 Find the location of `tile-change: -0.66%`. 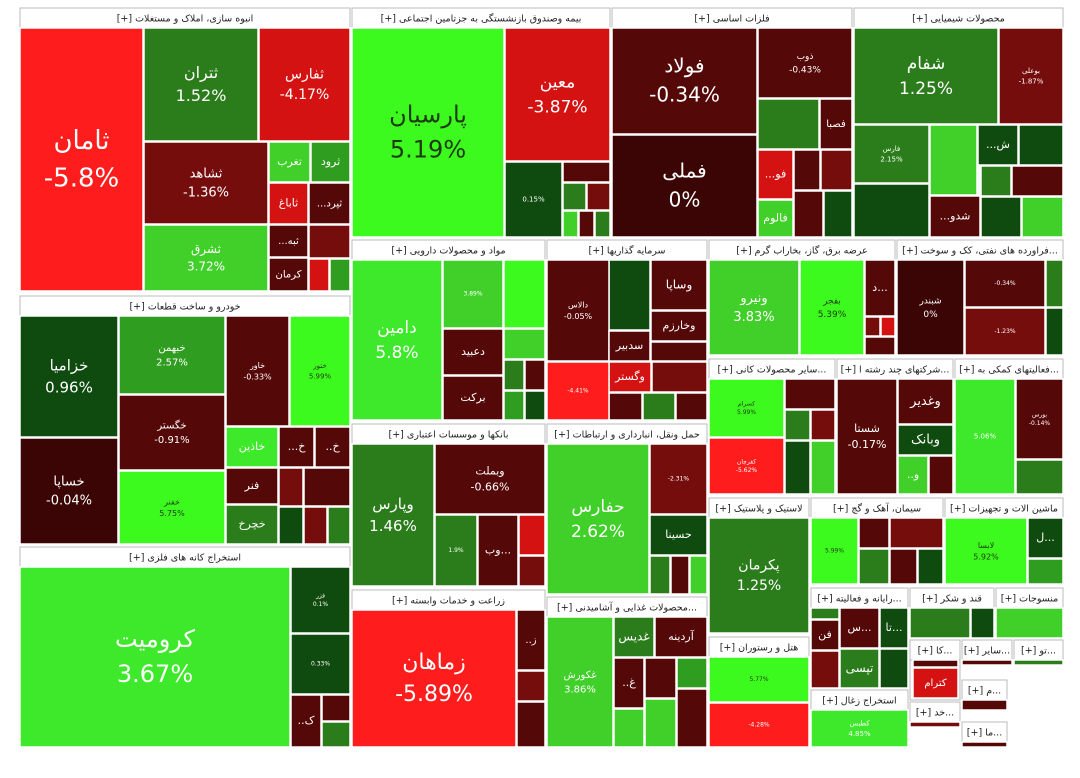

tile-change: -0.66% is located at coordinates (490, 486).